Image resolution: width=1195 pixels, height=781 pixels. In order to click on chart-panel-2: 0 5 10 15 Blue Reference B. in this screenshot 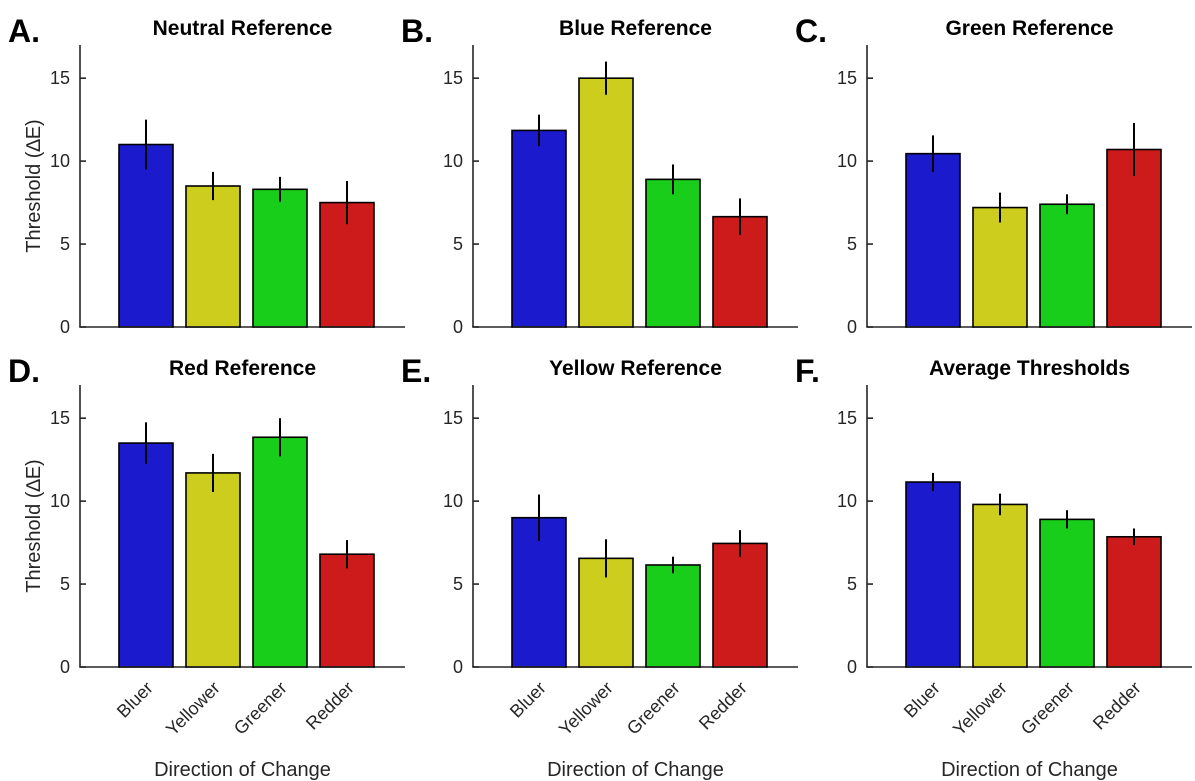, I will do `click(599, 175)`.